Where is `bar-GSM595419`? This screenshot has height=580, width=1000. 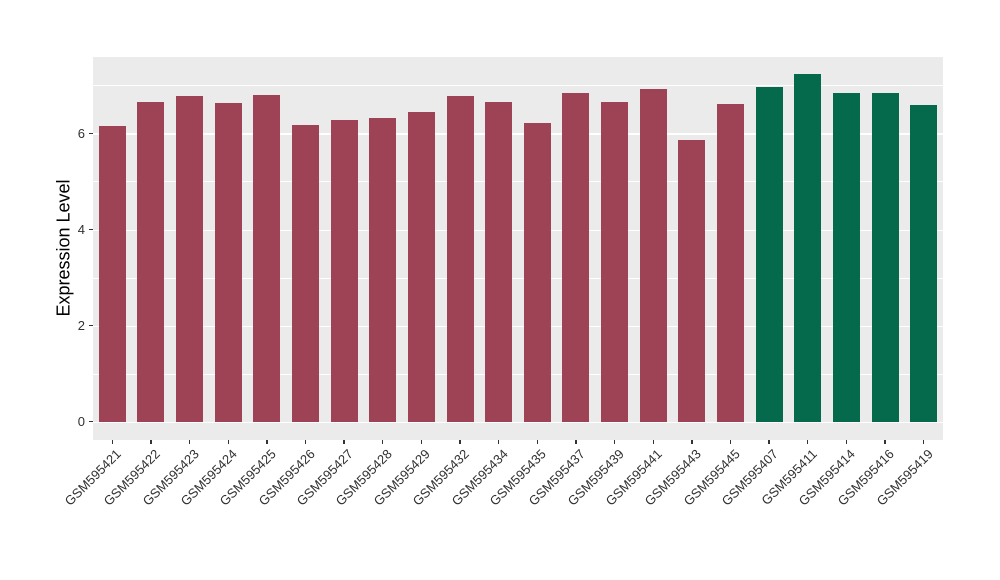 bar-GSM595419 is located at coordinates (924, 263).